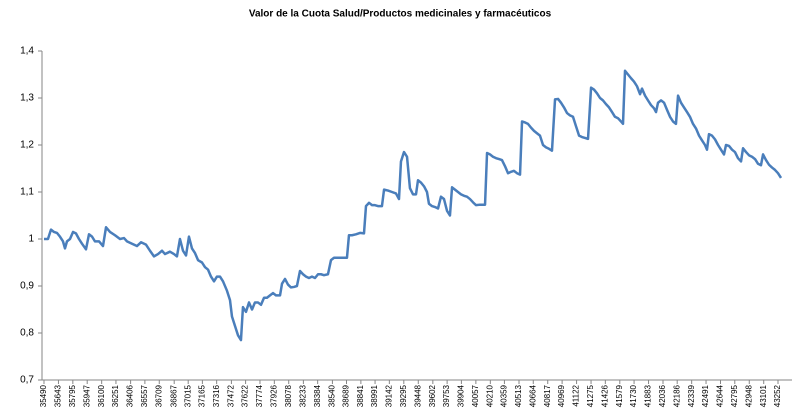  I want to click on x-tick-label: 40513, so click(518, 395).